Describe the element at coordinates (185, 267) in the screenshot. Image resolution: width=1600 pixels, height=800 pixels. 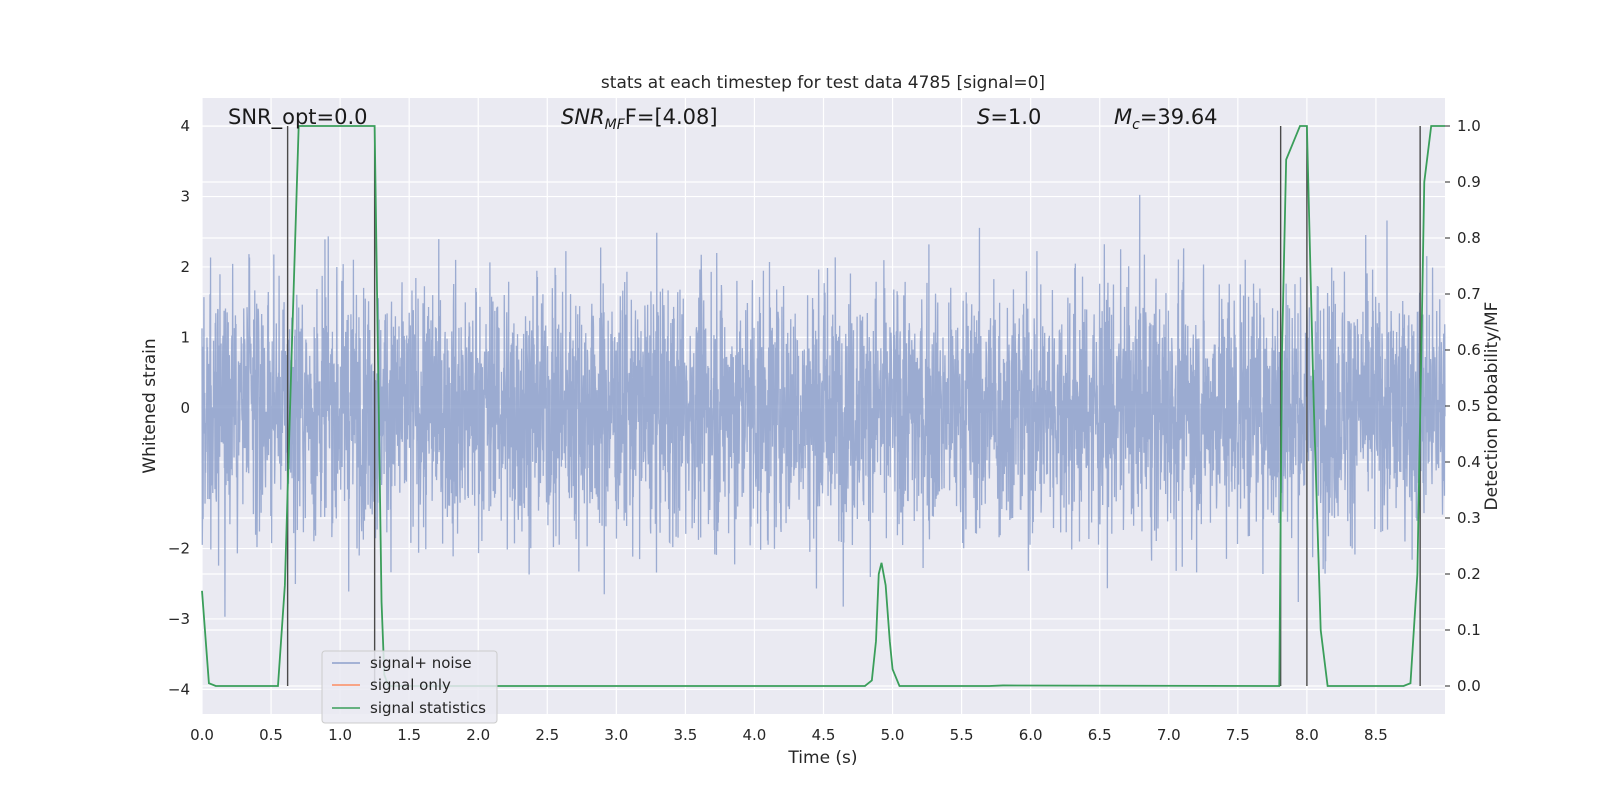
I see `y-tick-label: 2` at that location.